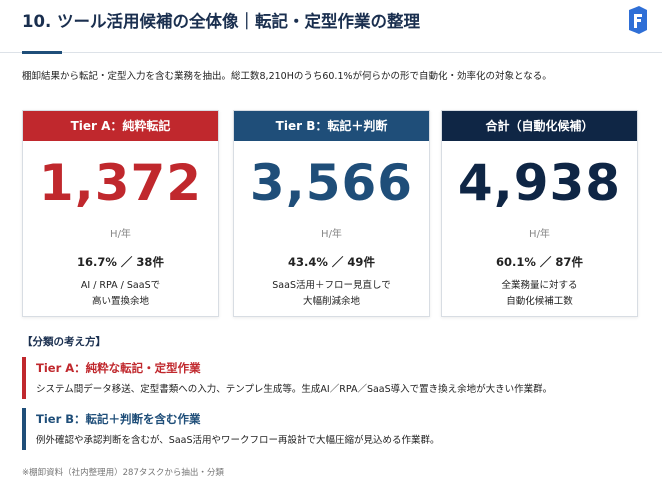 This screenshot has width=662, height=497. Describe the element at coordinates (120, 126) in the screenshot. I see `card-label: Tier A：純粋転記` at that location.